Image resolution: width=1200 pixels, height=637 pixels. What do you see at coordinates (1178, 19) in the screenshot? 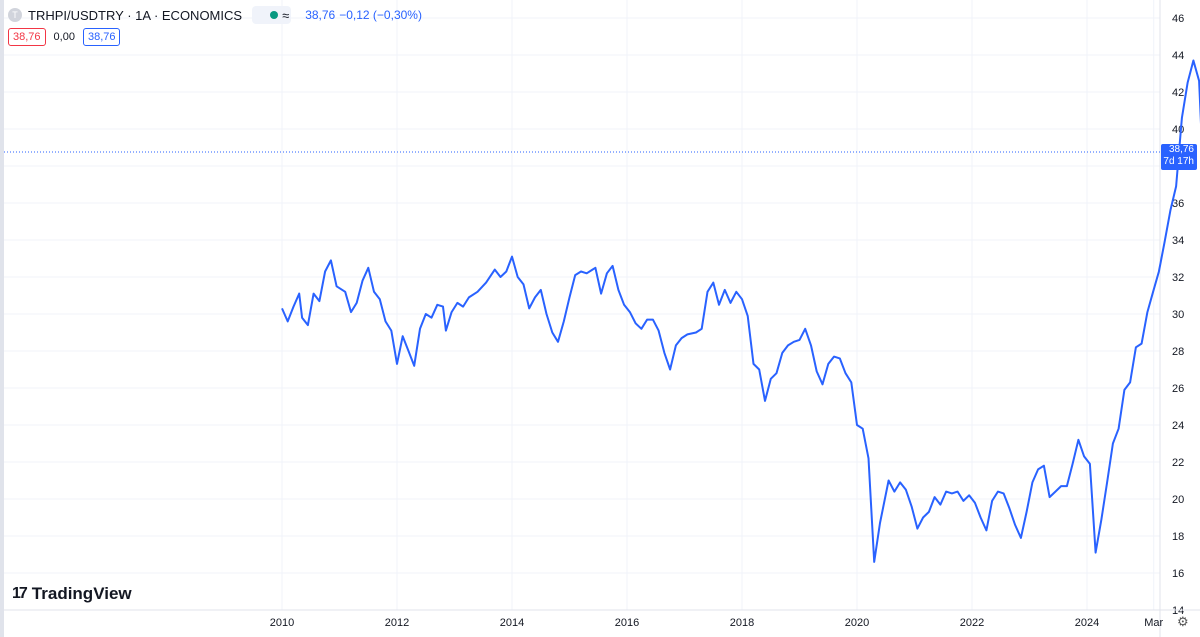
I see `y-tick-label: 46` at bounding box center [1178, 19].